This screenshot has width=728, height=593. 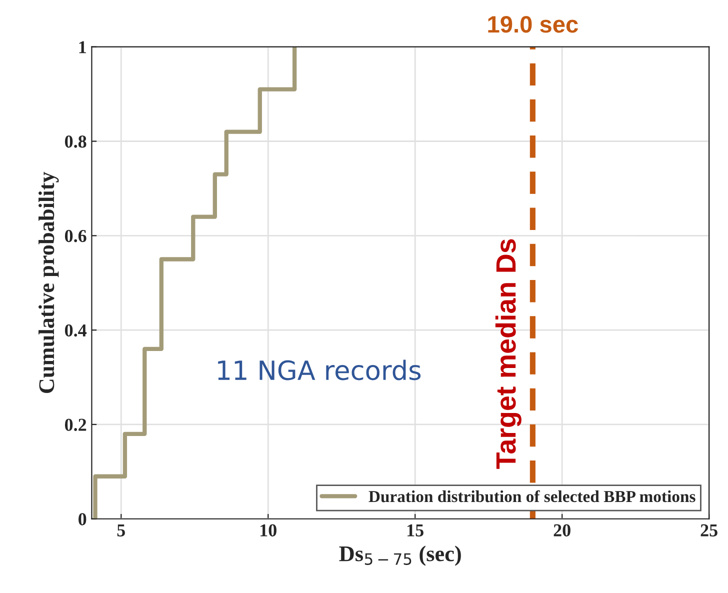 What do you see at coordinates (82, 47) in the screenshot?
I see `y-tick-label: 1` at bounding box center [82, 47].